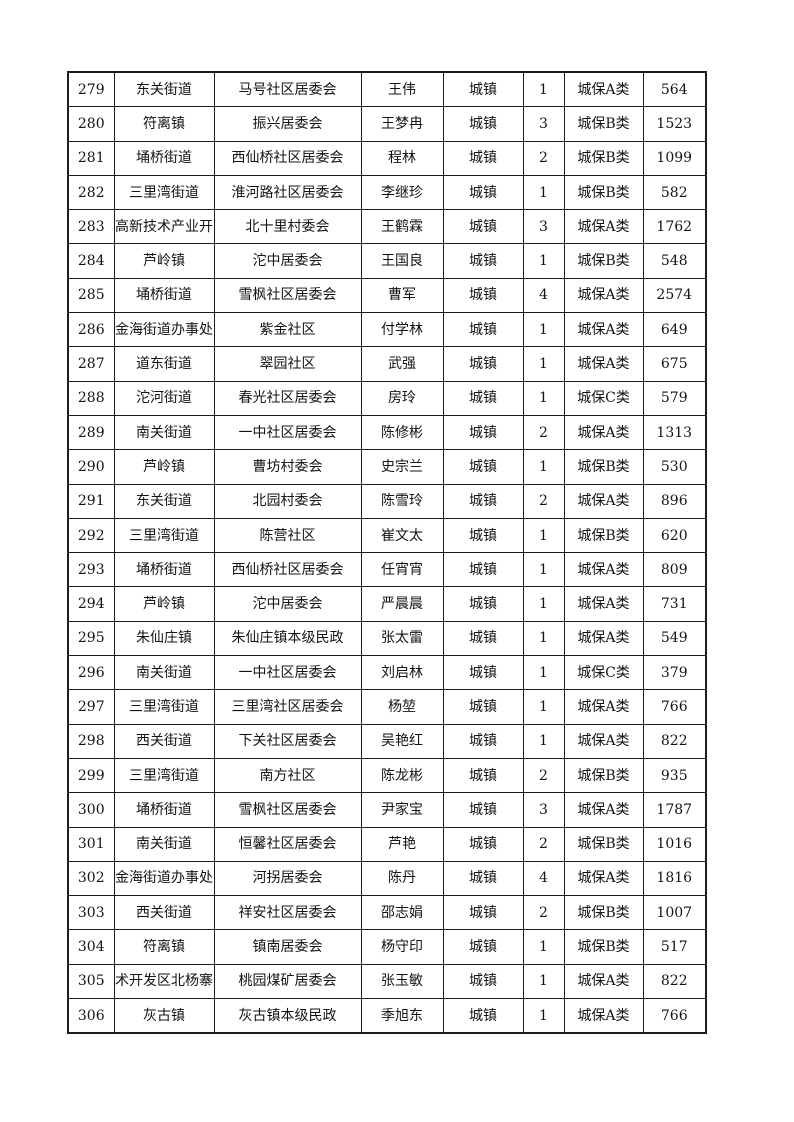  Describe the element at coordinates (287, 398) in the screenshot. I see `community-cell: 春光社区居委会` at that location.